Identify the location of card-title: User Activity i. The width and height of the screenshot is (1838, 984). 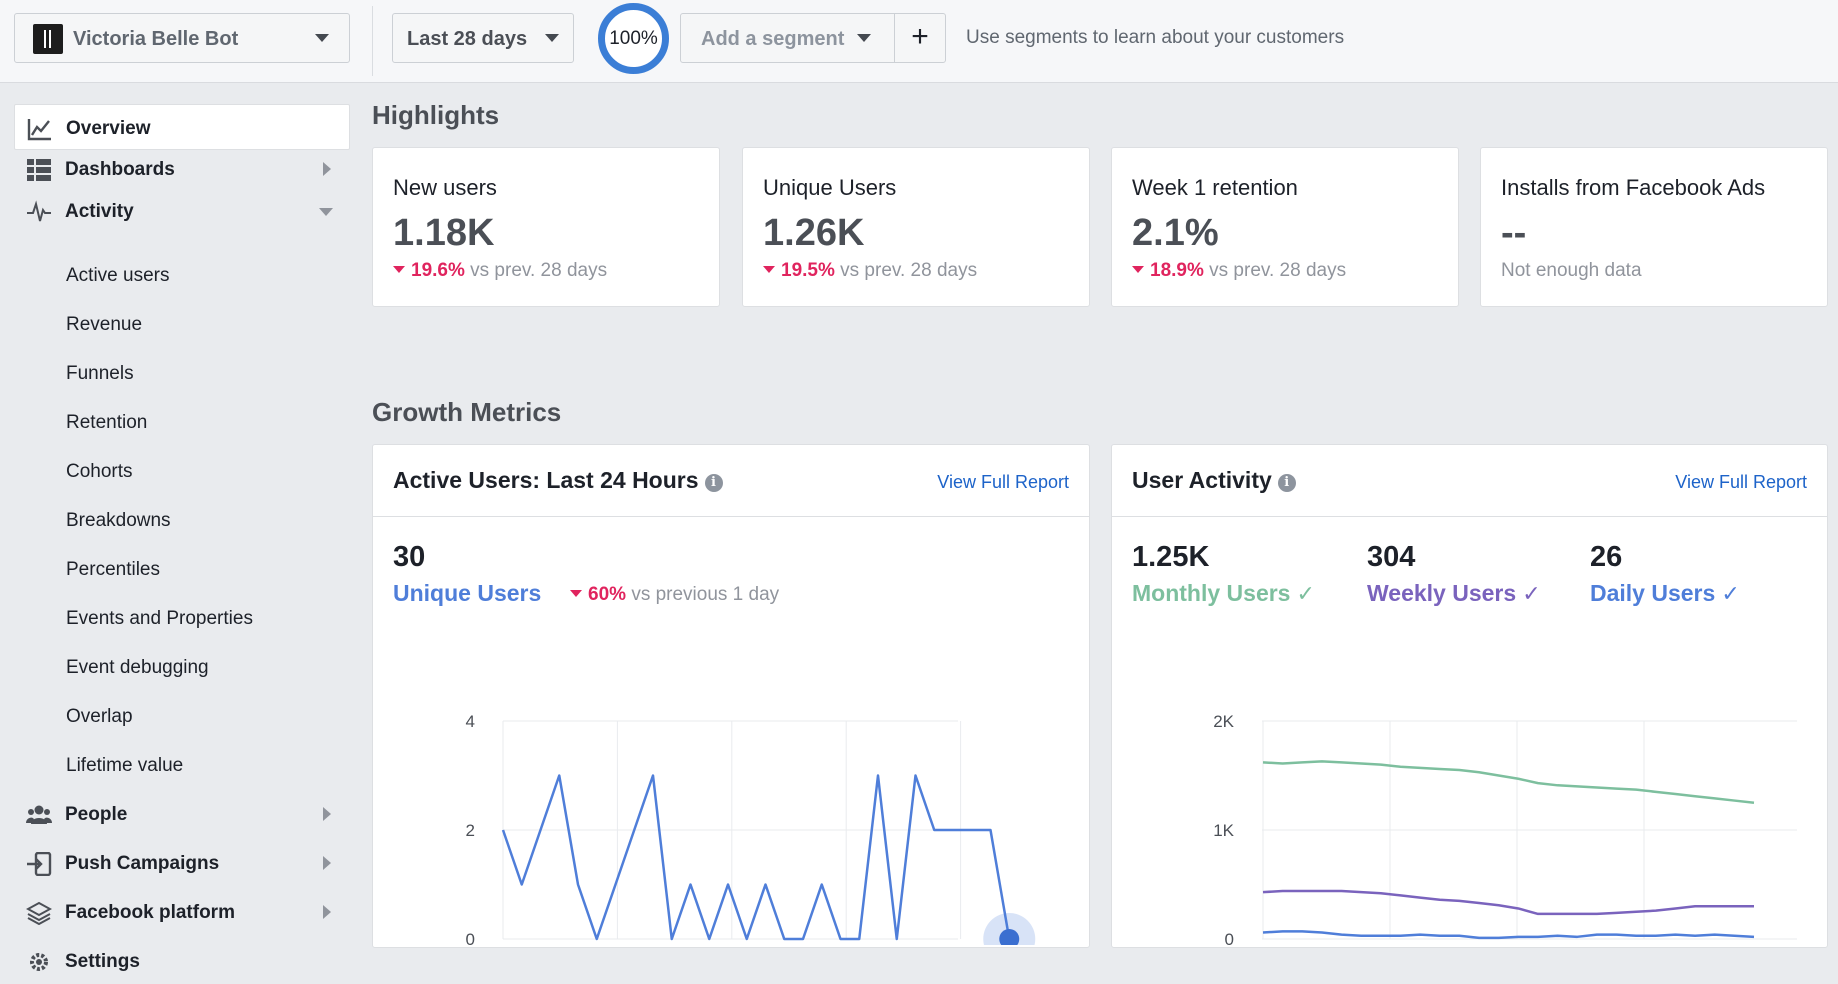
(1214, 480).